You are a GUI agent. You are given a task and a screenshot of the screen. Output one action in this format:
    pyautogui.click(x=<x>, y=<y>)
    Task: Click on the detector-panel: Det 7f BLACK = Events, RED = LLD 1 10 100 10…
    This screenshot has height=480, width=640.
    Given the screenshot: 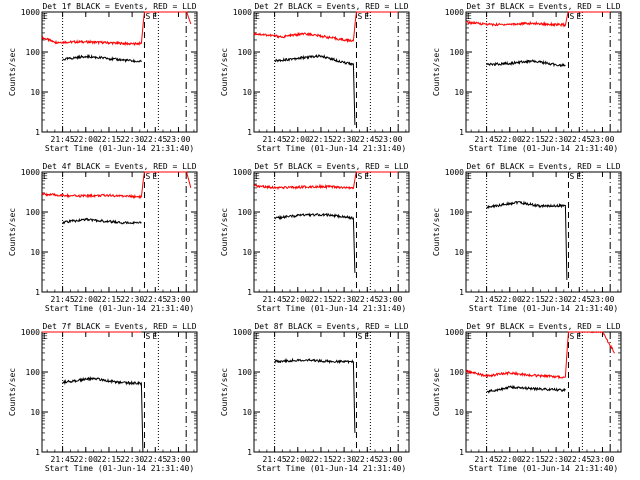 What is the action you would take?
    pyautogui.click(x=103, y=397)
    